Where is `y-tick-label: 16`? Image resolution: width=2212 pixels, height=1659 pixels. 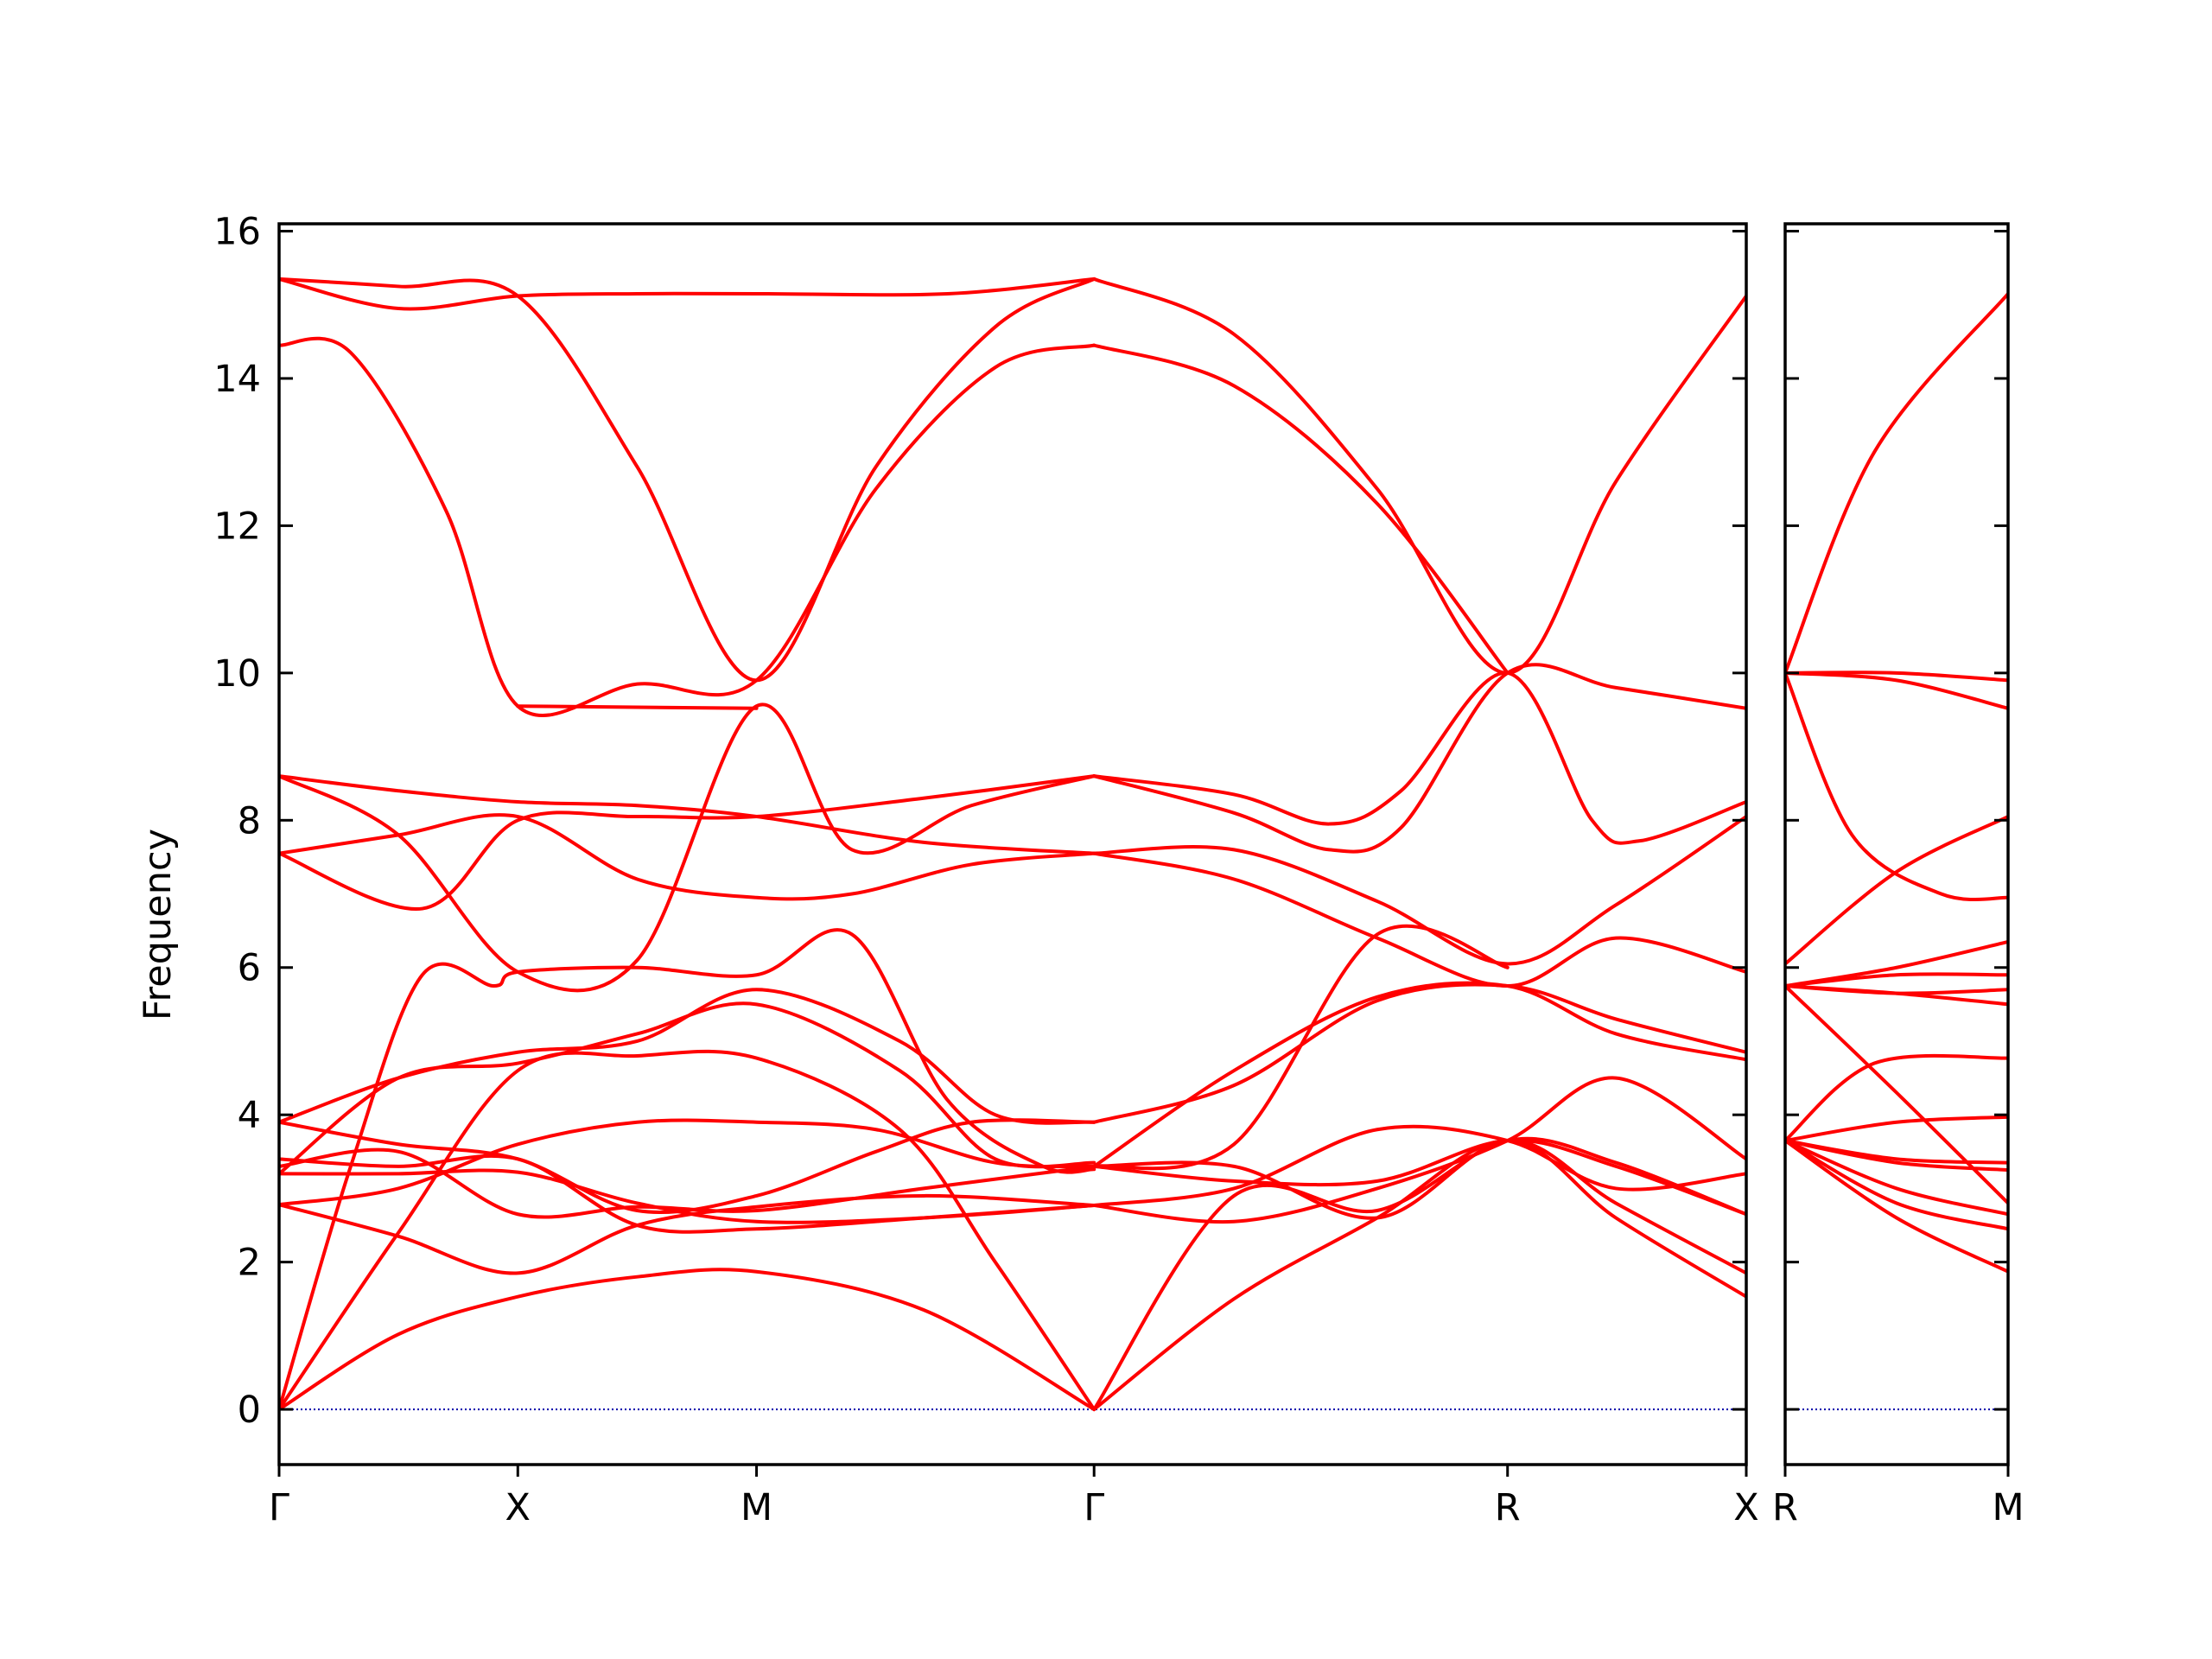 y-tick-label: 16 is located at coordinates (237, 232).